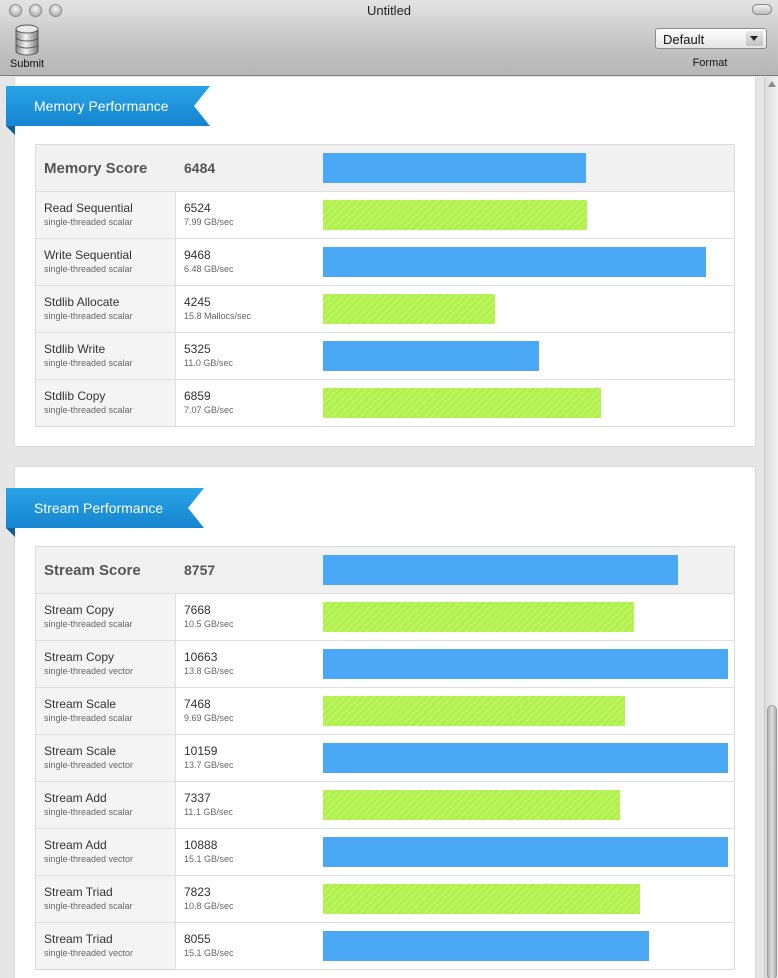 The height and width of the screenshot is (978, 778). What do you see at coordinates (105, 508) in the screenshot?
I see `stream-section-title: Stream Performance` at bounding box center [105, 508].